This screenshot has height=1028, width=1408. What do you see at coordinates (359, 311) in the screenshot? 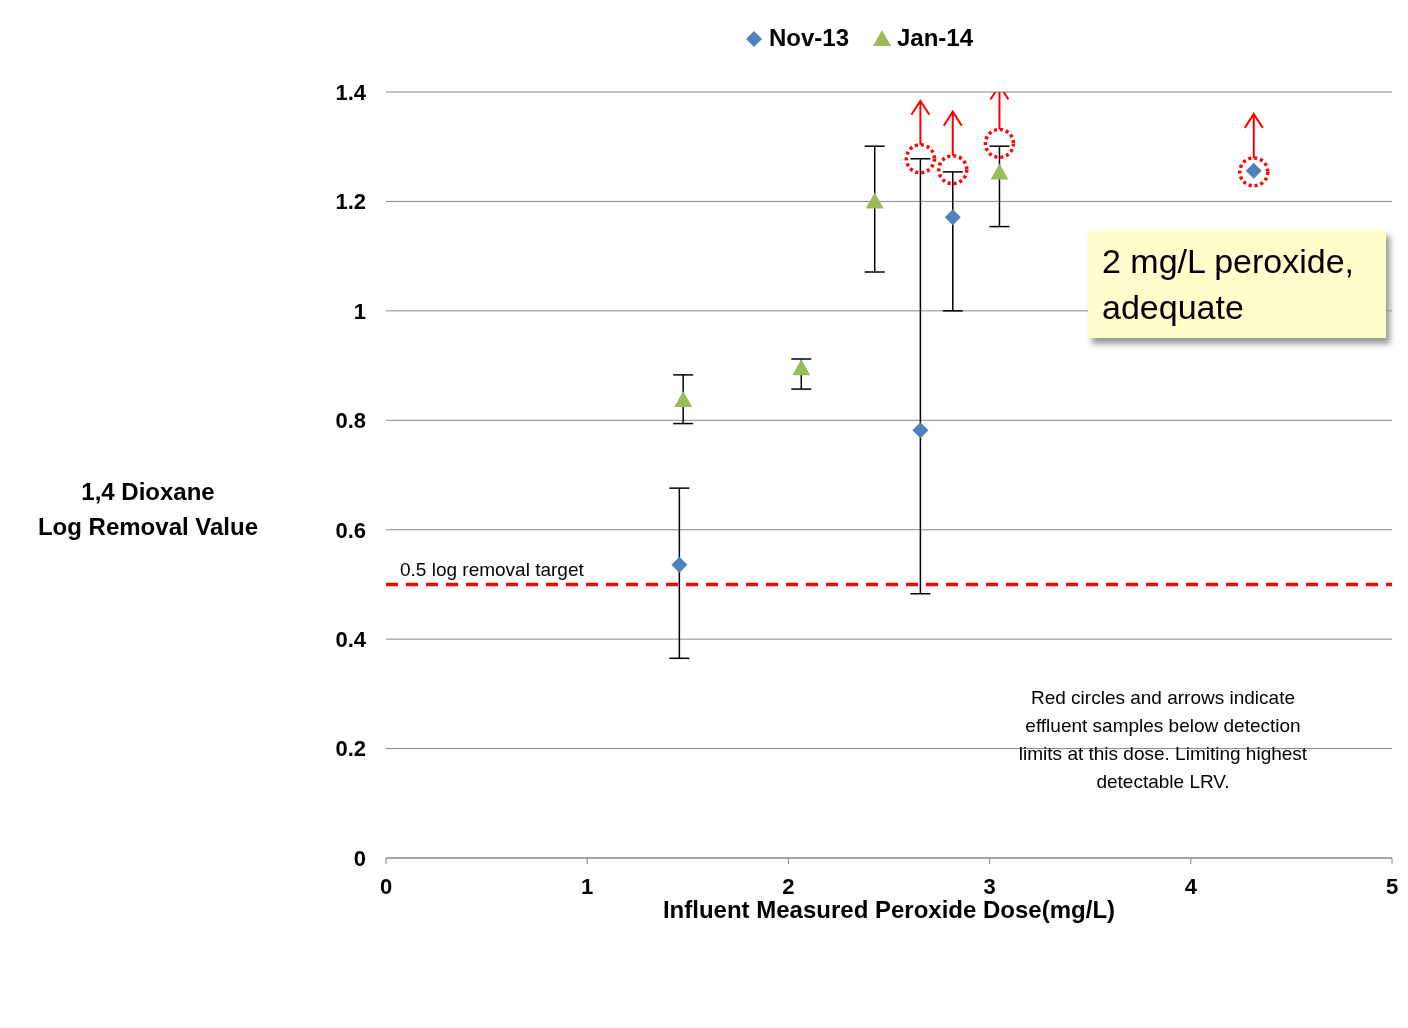
I see `y-tick-label: 1` at bounding box center [359, 311].